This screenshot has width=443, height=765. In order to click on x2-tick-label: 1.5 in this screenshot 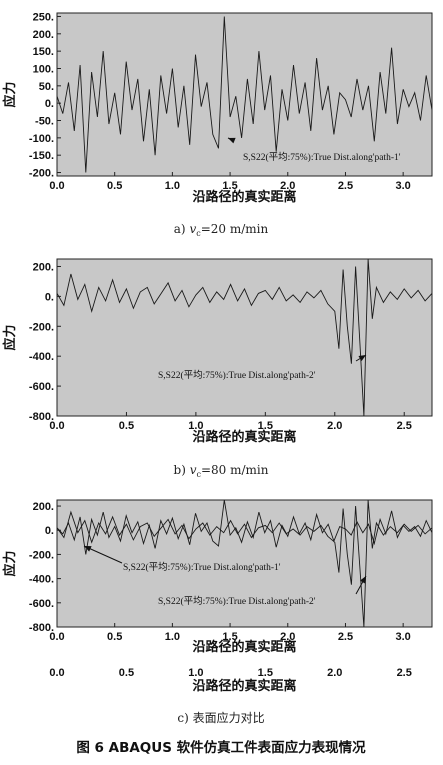, I will do `click(265, 673)`.